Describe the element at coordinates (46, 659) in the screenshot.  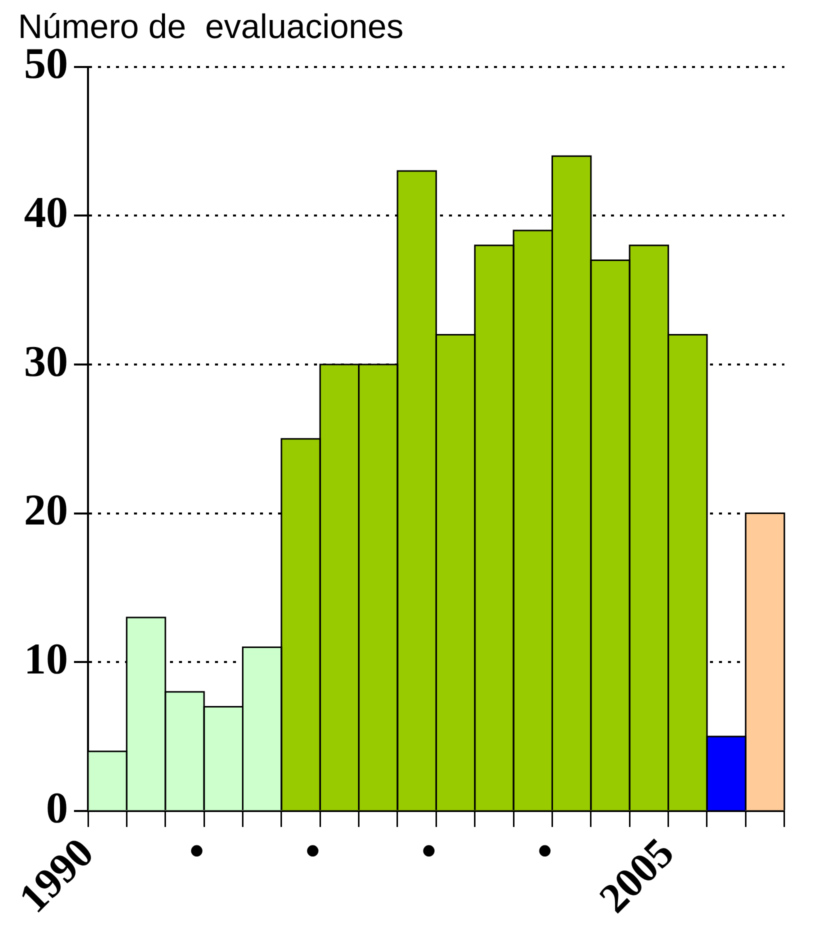
I see `y-tick-label: 10` at that location.